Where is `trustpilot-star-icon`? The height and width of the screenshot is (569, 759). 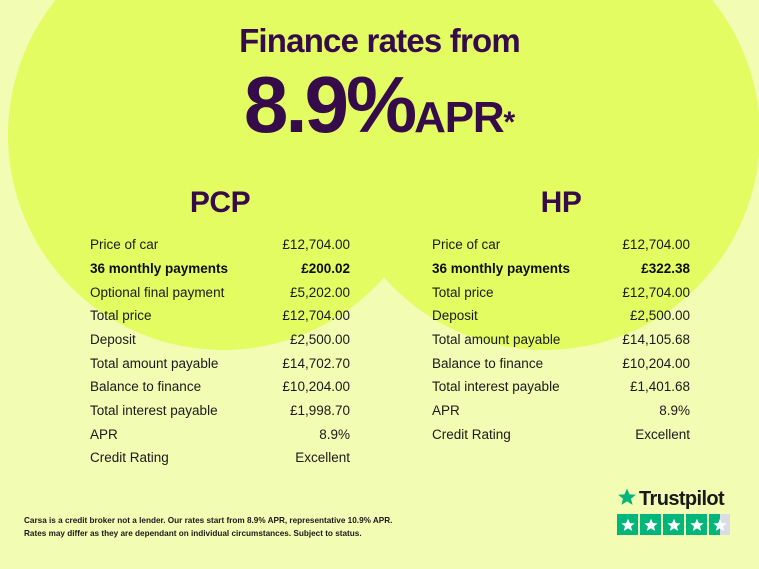
trustpilot-star-icon is located at coordinates (627, 499).